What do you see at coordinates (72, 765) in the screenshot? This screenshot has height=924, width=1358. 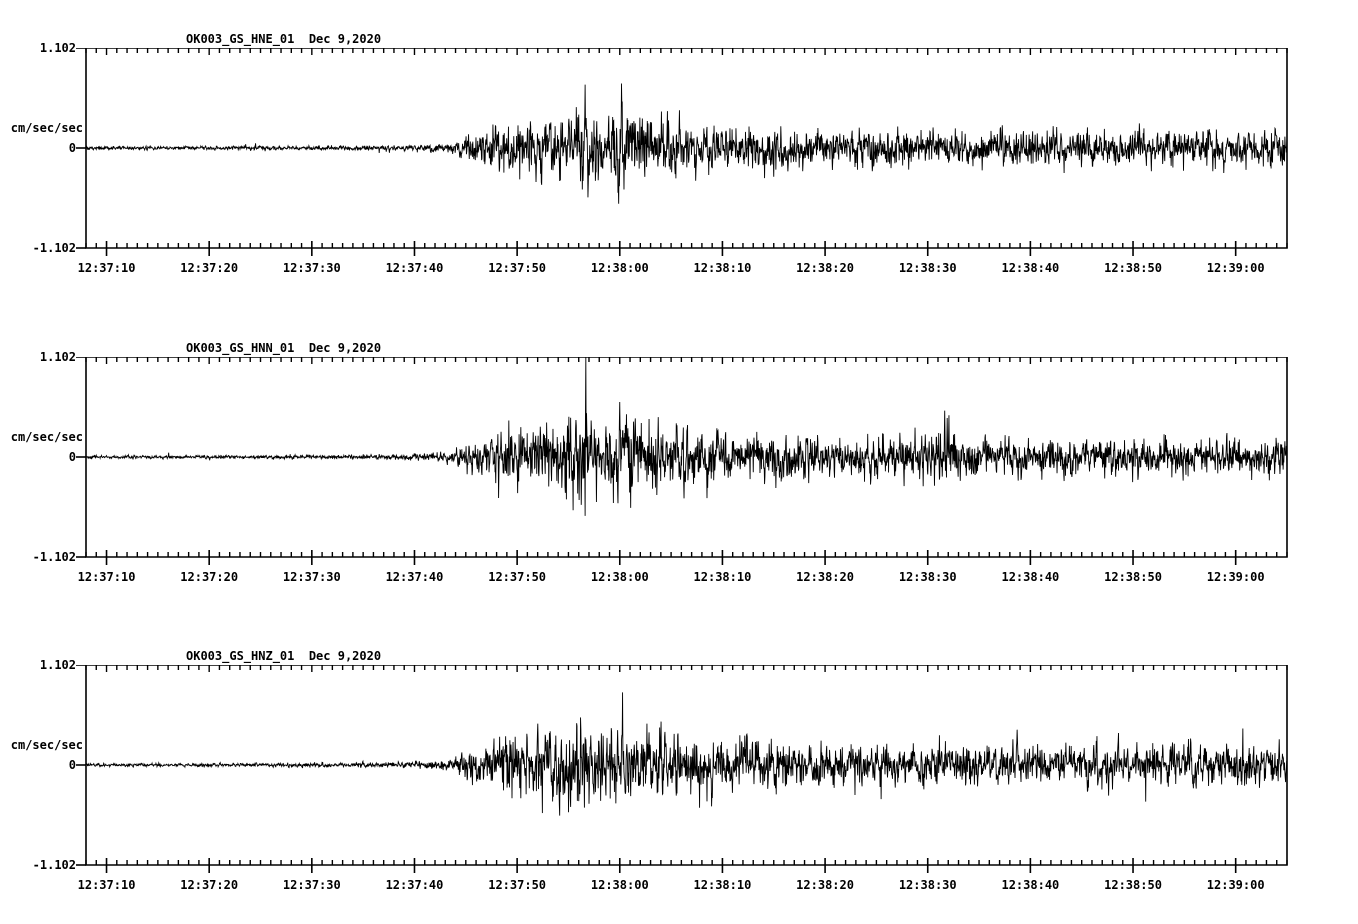 I see `y-axis-zero-label-hnz: 0` at bounding box center [72, 765].